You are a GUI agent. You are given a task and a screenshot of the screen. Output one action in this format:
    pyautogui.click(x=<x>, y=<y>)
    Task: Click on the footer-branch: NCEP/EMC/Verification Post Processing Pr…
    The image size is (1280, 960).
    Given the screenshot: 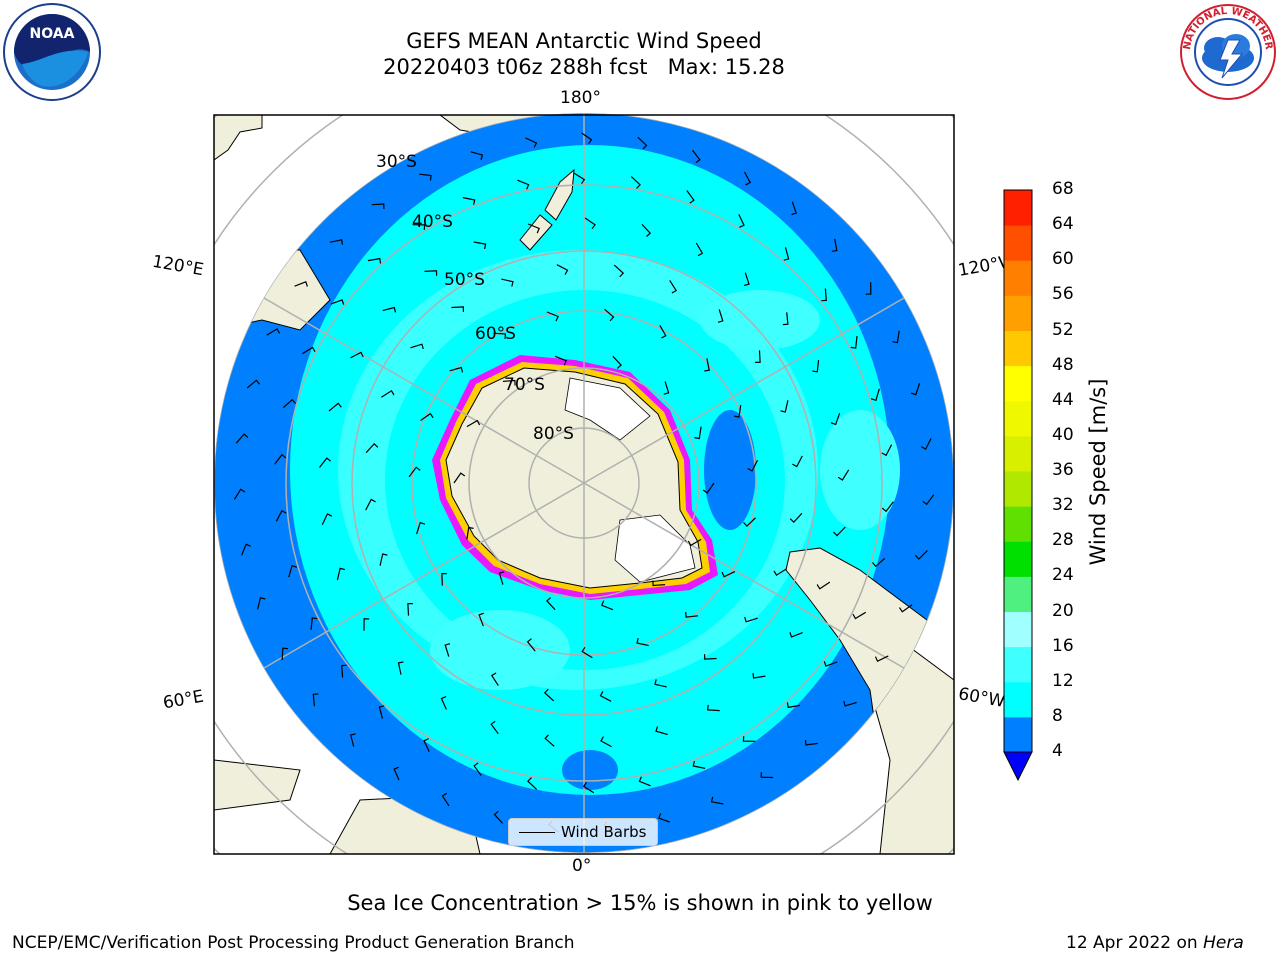 What is the action you would take?
    pyautogui.click(x=293, y=943)
    